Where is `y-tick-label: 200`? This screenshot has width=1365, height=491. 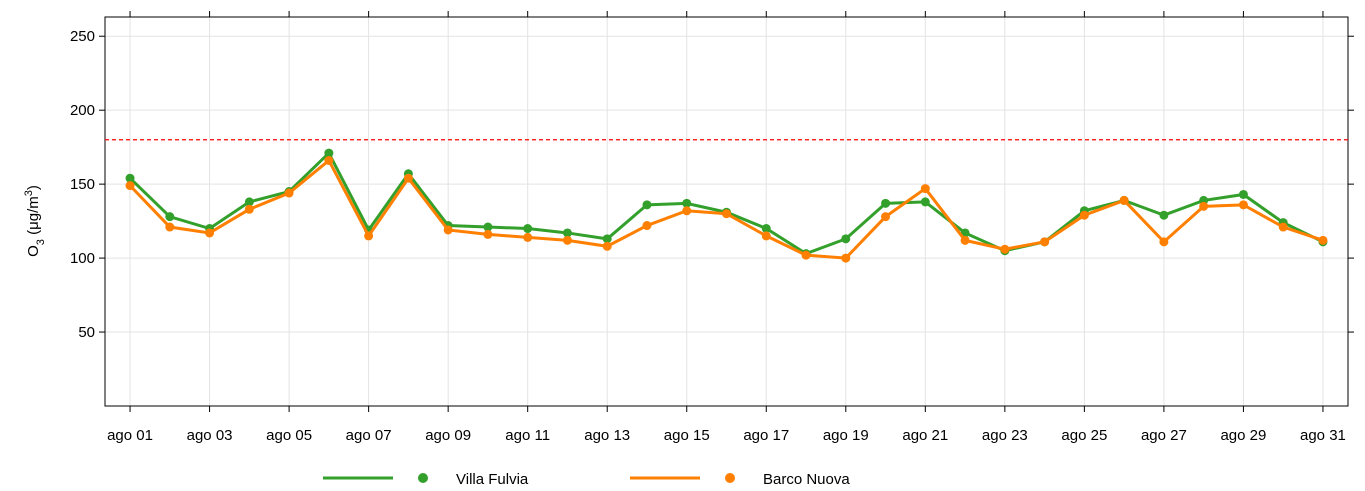
y-tick-label: 200 is located at coordinates (82, 110).